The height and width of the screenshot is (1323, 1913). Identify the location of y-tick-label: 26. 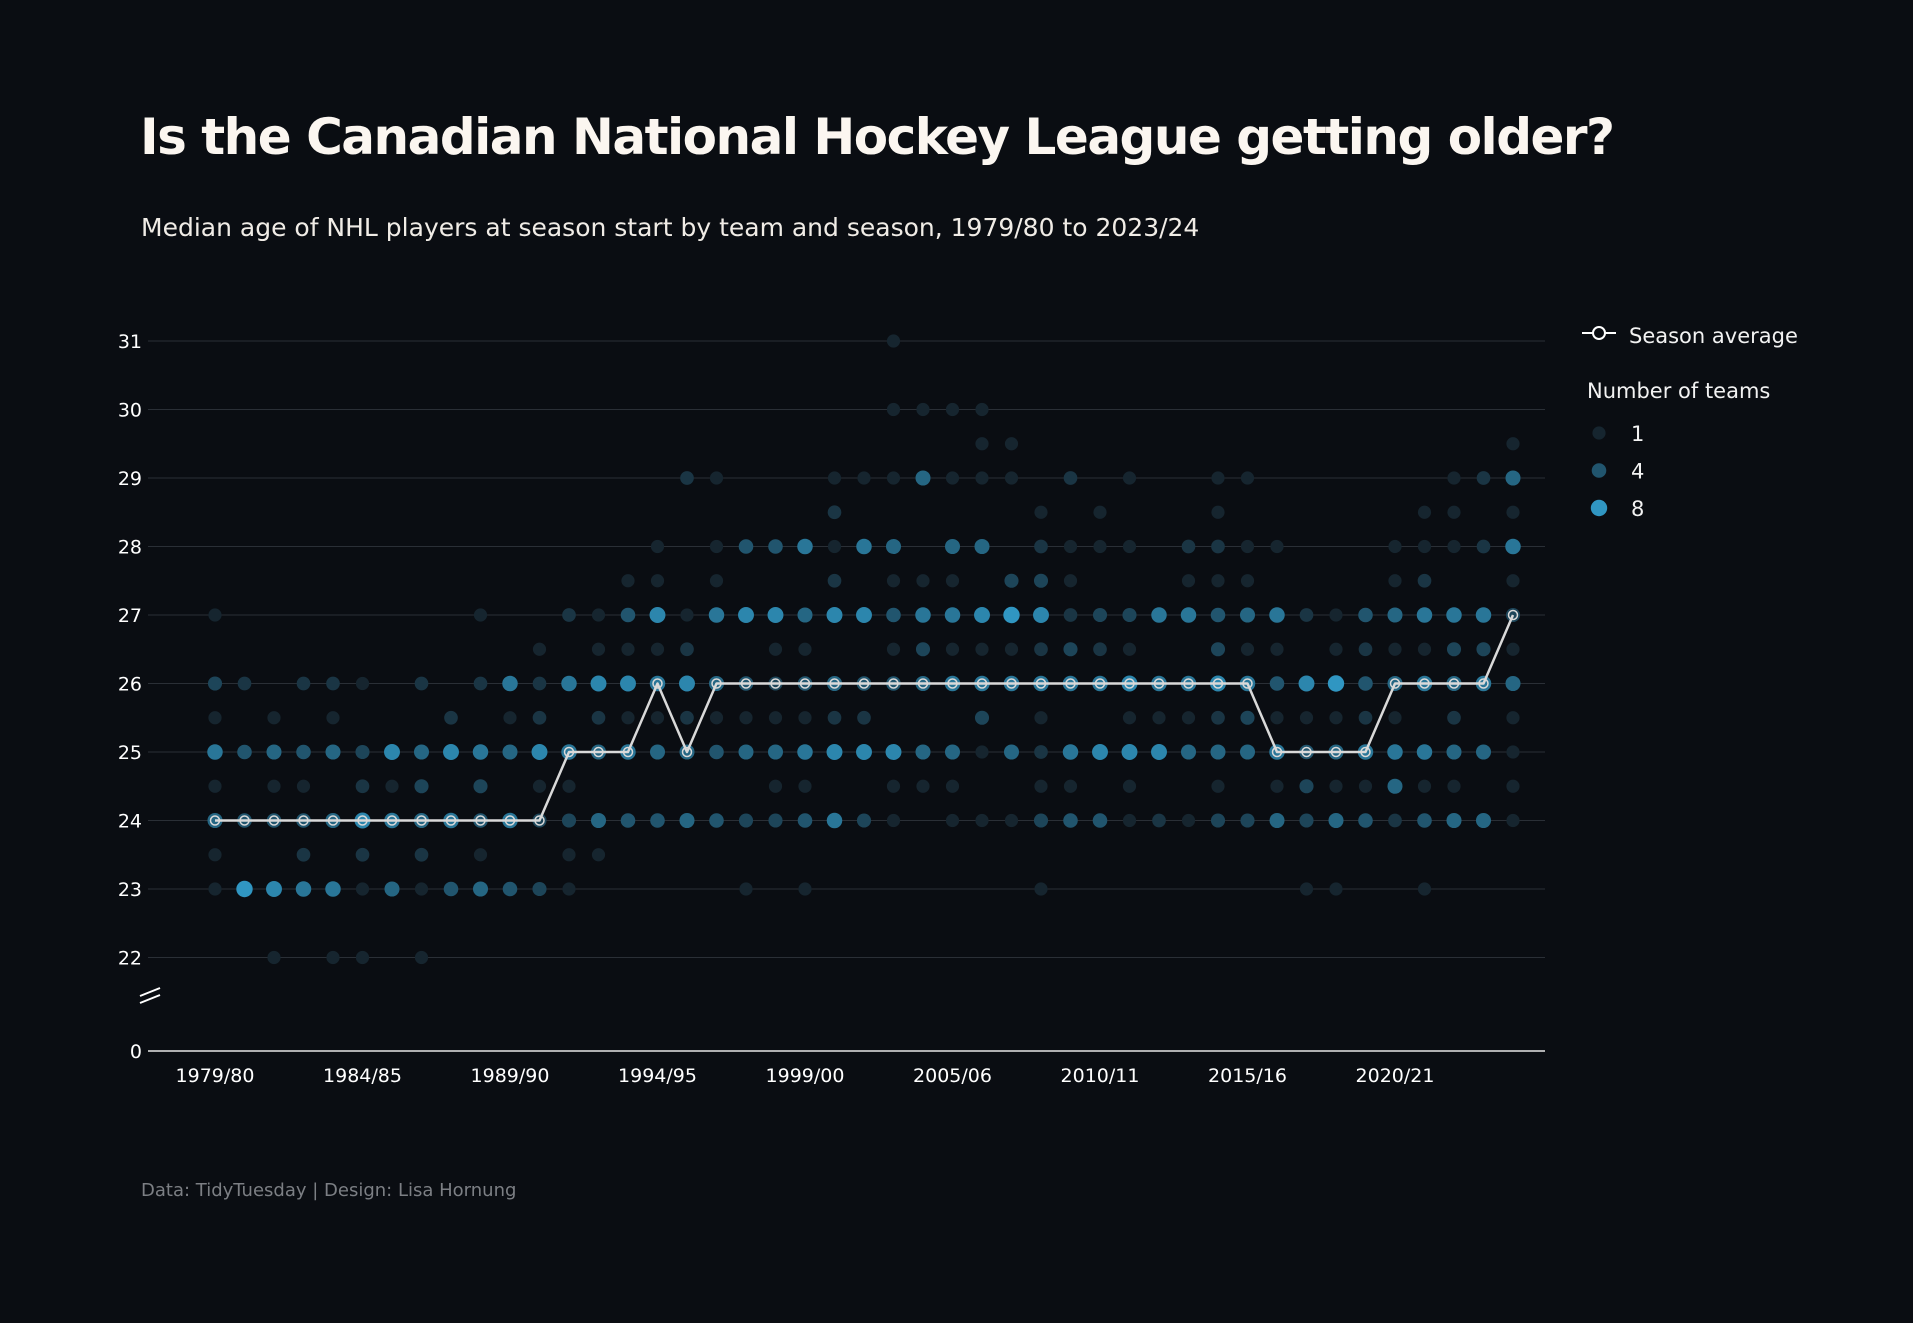
(130, 685).